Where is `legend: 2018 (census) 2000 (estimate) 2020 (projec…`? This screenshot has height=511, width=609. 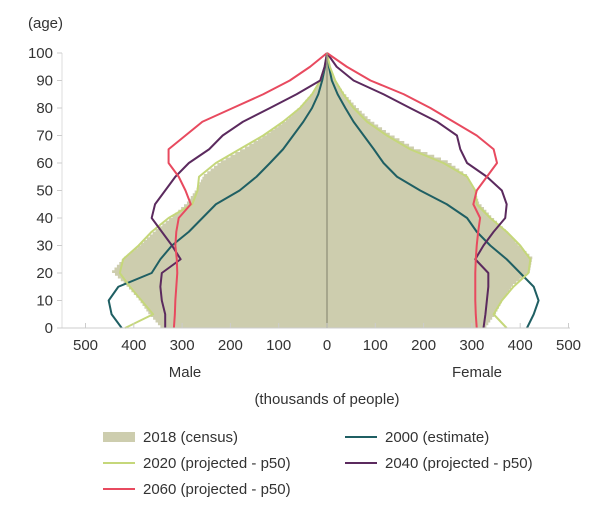
legend: 2018 (census) 2000 (estimate) 2020 (projec… is located at coordinates (318, 463).